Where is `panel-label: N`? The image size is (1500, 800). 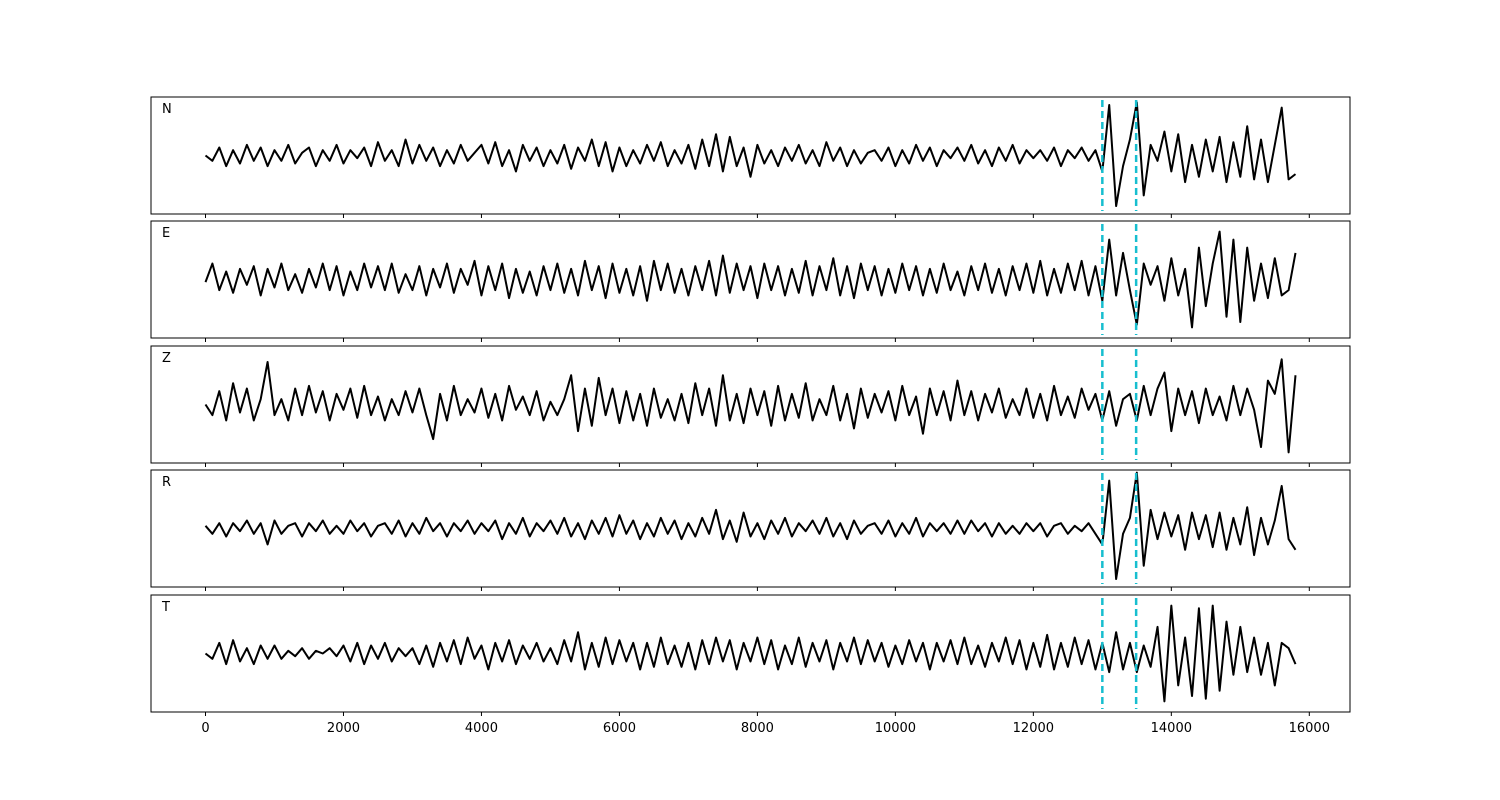 panel-label: N is located at coordinates (167, 109).